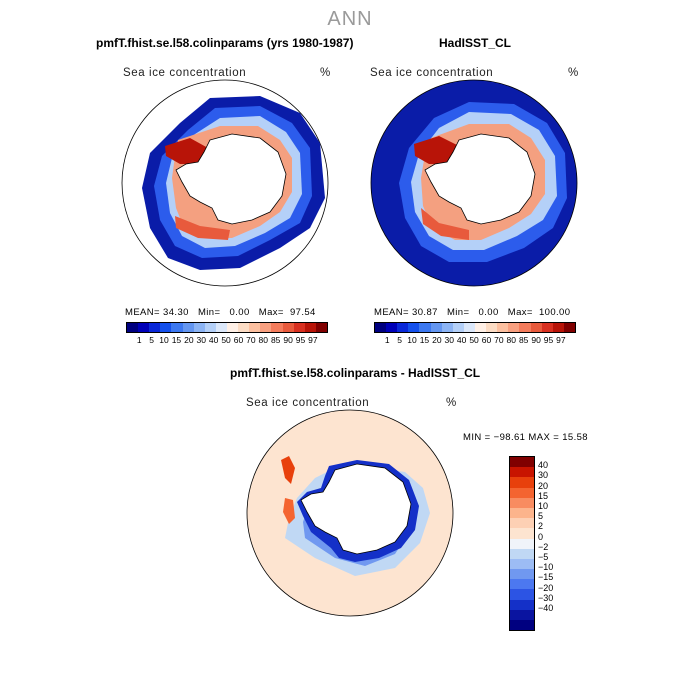  What do you see at coordinates (475, 43) in the screenshot?
I see `obs-panel-title: HadISST_CL` at bounding box center [475, 43].